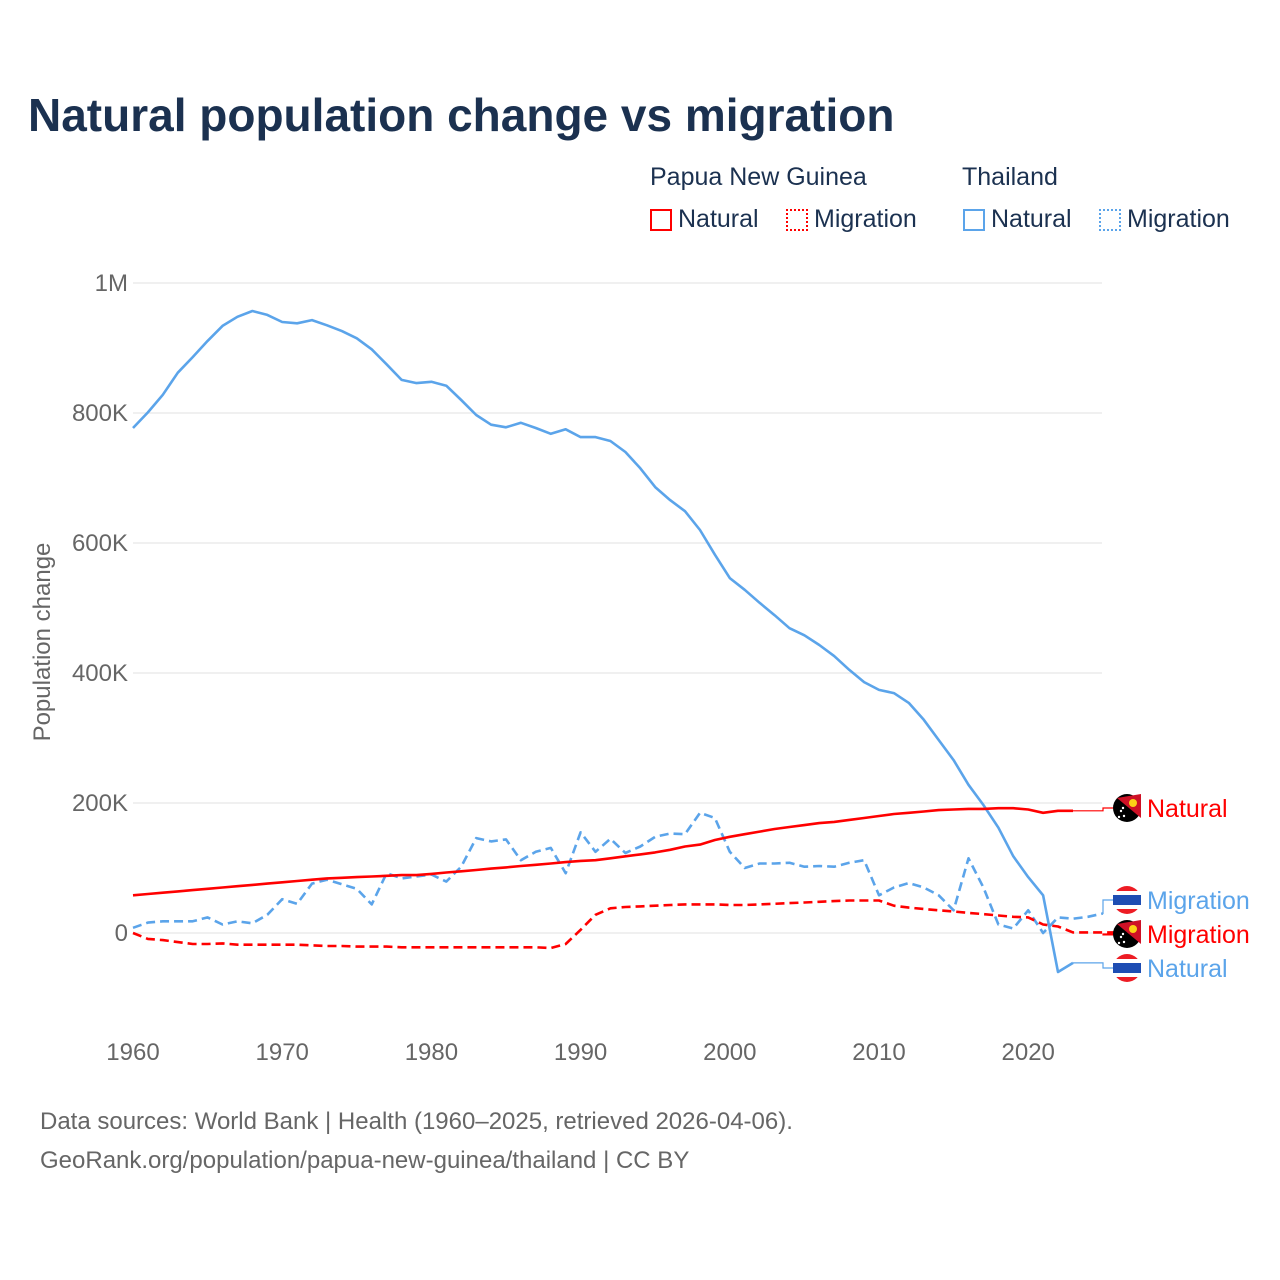  I want to click on x-tick-label: 2010, so click(878, 1052).